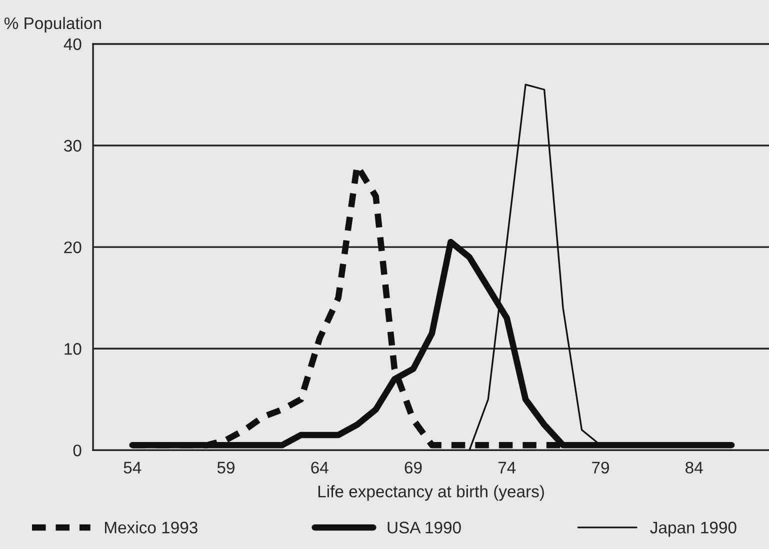 Image resolution: width=769 pixels, height=549 pixels. Describe the element at coordinates (600, 468) in the screenshot. I see `x-tick-label: 79` at that location.